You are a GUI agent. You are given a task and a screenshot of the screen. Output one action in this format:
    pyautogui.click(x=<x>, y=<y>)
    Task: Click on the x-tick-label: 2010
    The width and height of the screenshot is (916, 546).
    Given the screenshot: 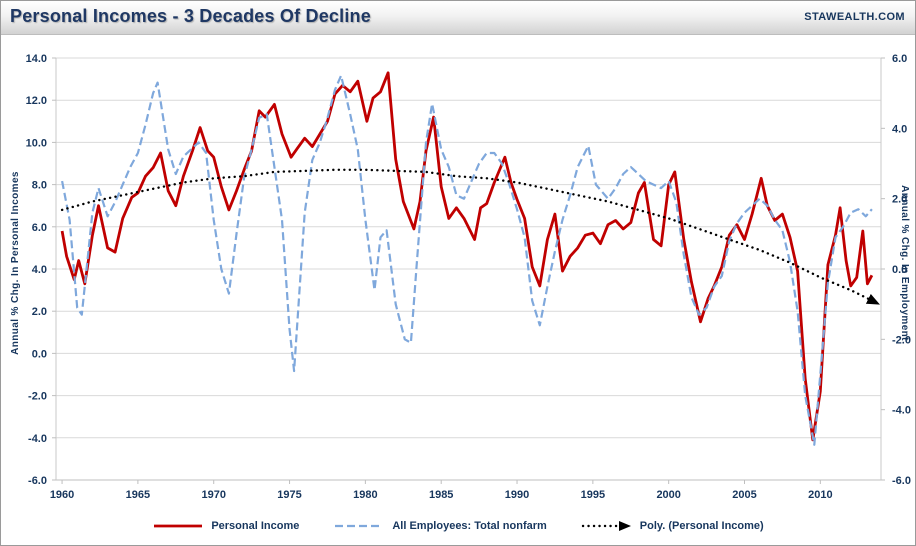 What is the action you would take?
    pyautogui.click(x=820, y=495)
    